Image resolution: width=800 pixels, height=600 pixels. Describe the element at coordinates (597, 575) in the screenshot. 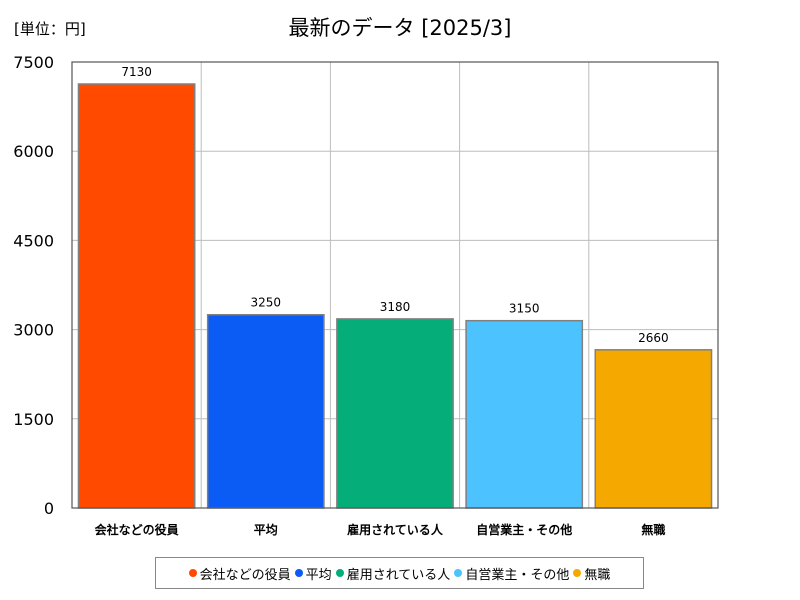

I see `legend-label: 無職` at that location.